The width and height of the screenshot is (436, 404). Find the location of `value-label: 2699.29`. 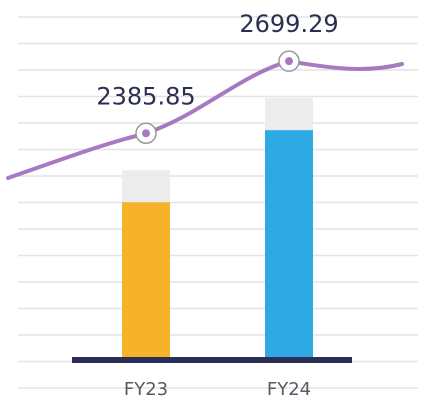

value-label: 2699.29 is located at coordinates (288, 24).